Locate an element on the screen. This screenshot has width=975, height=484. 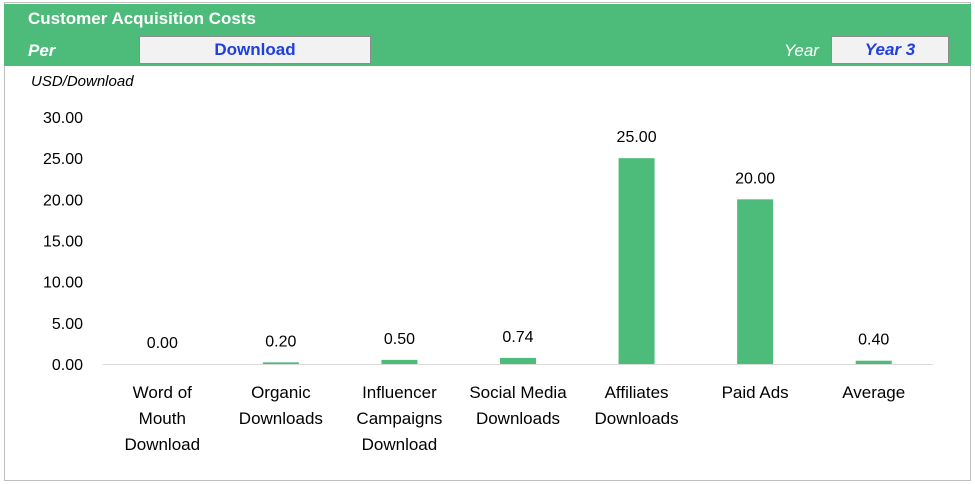
y-axis-unit-label: USD/Download is located at coordinates (82, 81).